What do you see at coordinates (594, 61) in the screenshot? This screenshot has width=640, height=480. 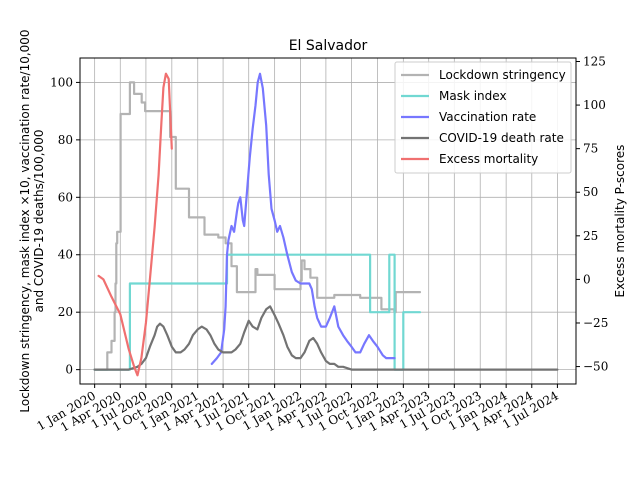 I see `y-right-tick-label: 125` at bounding box center [594, 61].